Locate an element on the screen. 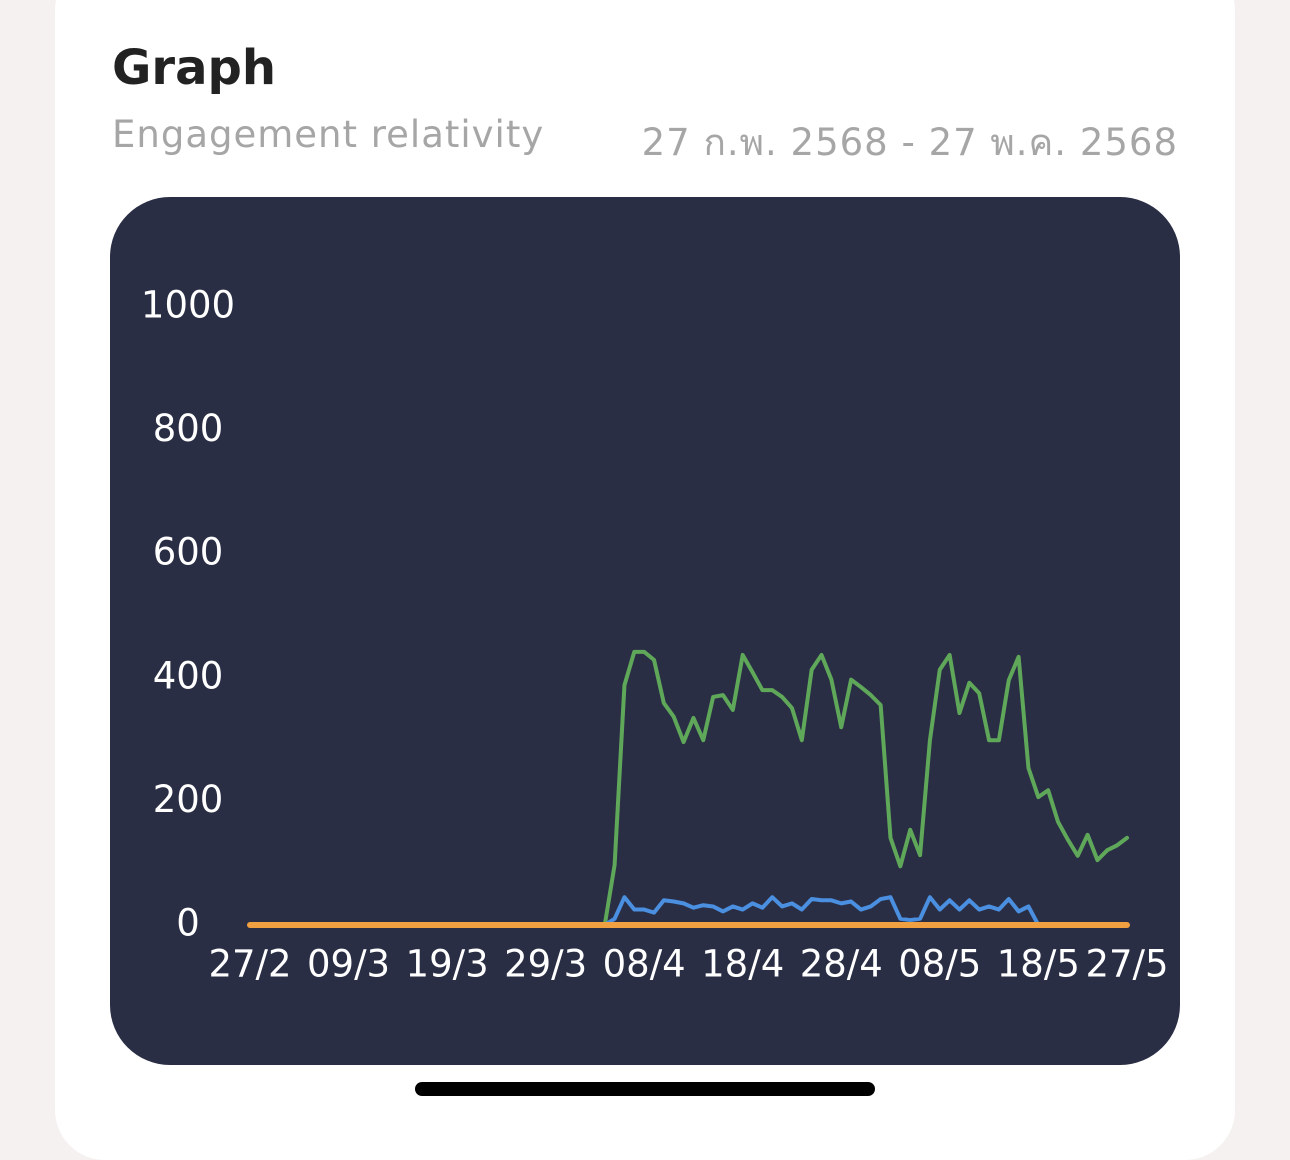 The width and height of the screenshot is (1290, 1160). x-tick-label: 18/5 is located at coordinates (1038, 964).